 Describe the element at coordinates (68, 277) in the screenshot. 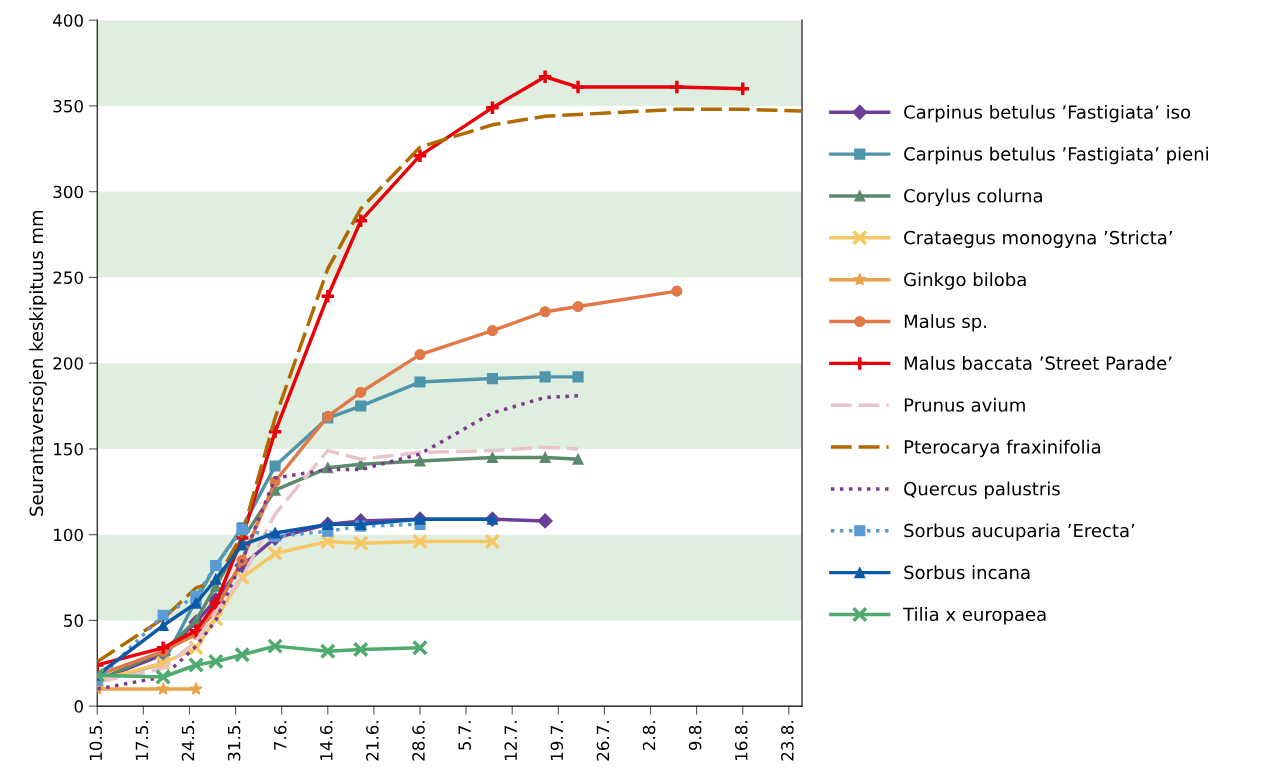

I see `y-tick-label: 250` at that location.